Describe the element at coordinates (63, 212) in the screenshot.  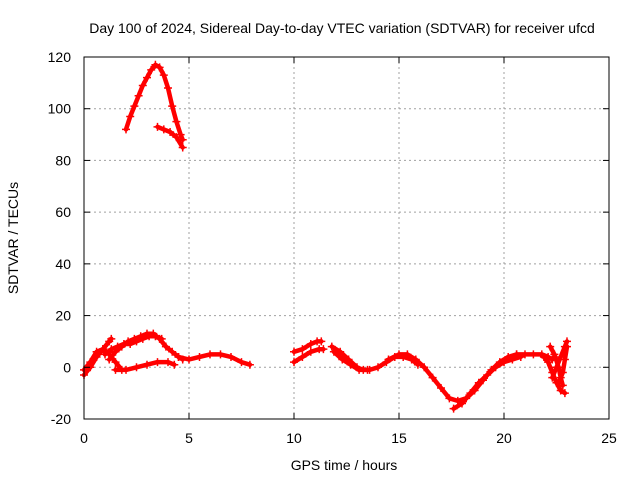
I see `y-tick-label: 60` at that location.